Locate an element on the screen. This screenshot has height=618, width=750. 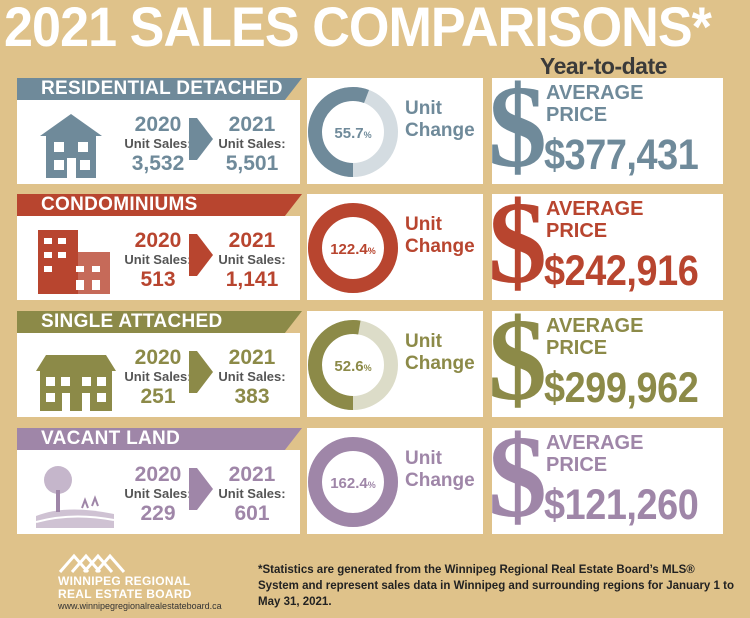
unit-change-ring: 52.6% is located at coordinates (353, 365).